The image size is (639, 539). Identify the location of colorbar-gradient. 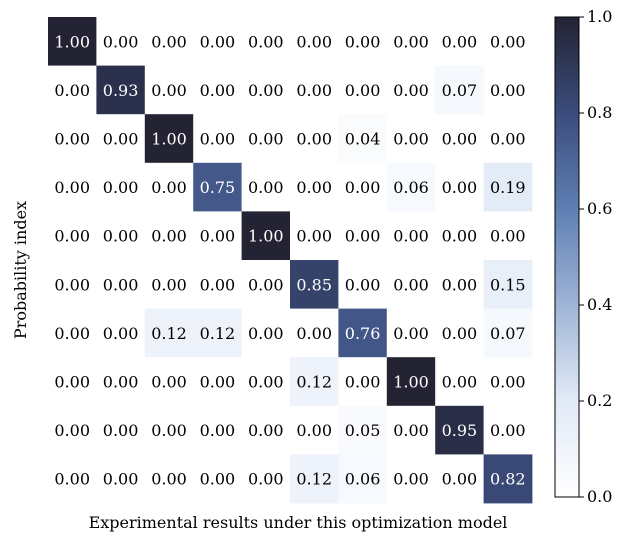
(567, 257).